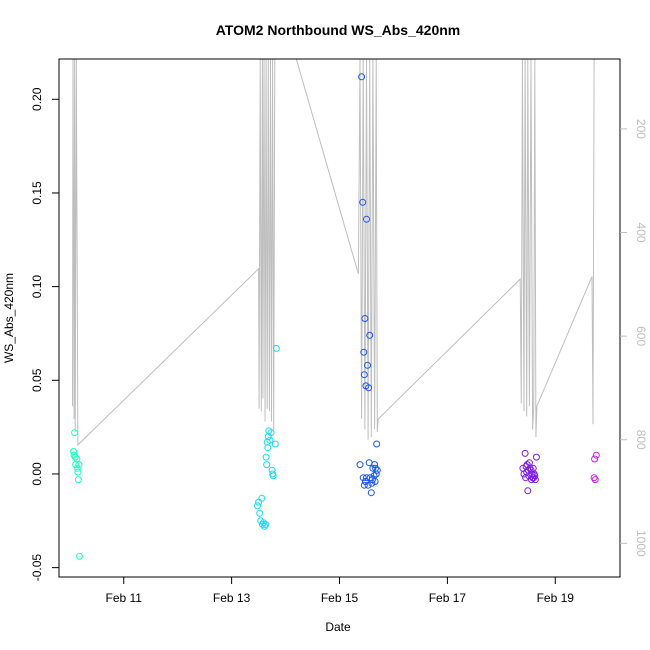 This screenshot has height=650, width=650. Describe the element at coordinates (338, 30) in the screenshot. I see `chart-title: ATOM2 Northbound WS_Abs_420nm` at that location.